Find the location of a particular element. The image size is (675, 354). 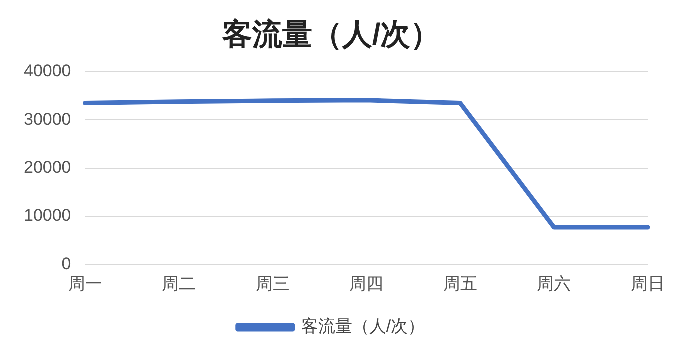

x-tick-label: 周四 is located at coordinates (367, 284).